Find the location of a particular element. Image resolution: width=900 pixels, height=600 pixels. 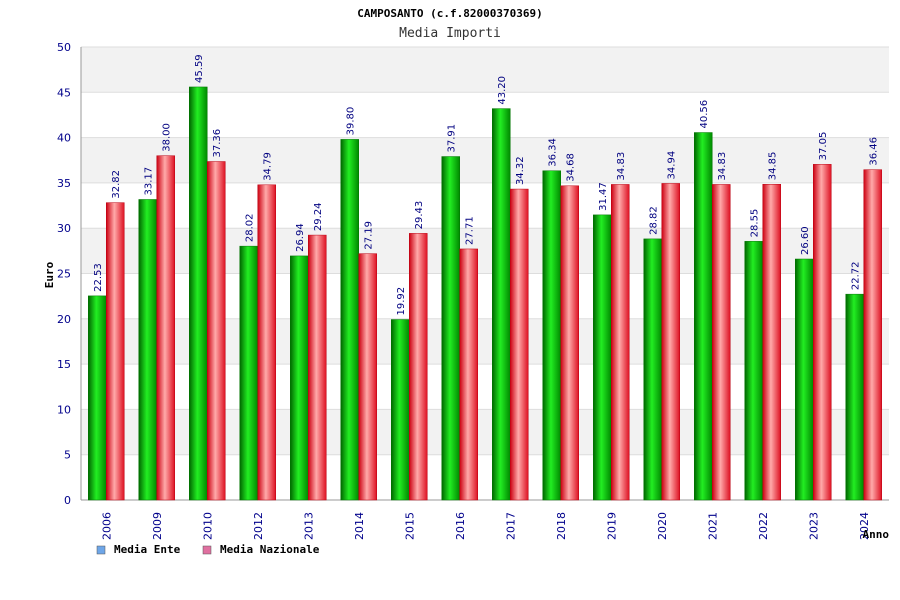

y-tick-label: 25 is located at coordinates (64, 274).